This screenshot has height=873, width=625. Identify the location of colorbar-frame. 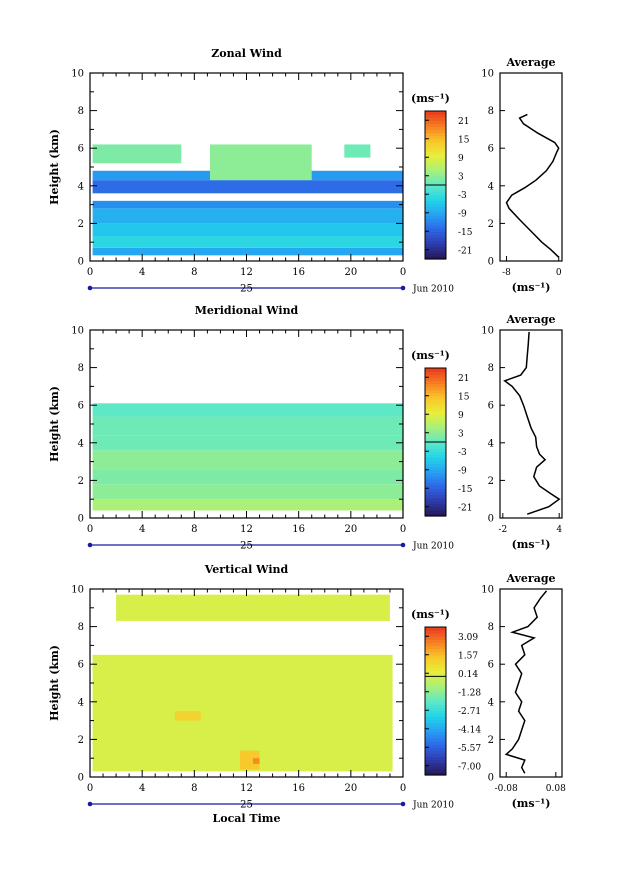
(435, 701).